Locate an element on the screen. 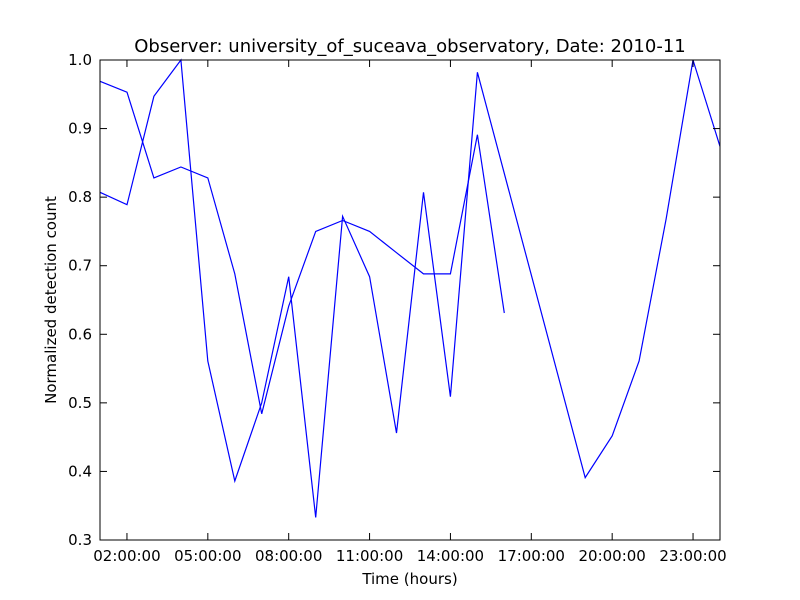 Image resolution: width=800 pixels, height=600 pixels. y-tick-label: 0.9 is located at coordinates (80, 129).